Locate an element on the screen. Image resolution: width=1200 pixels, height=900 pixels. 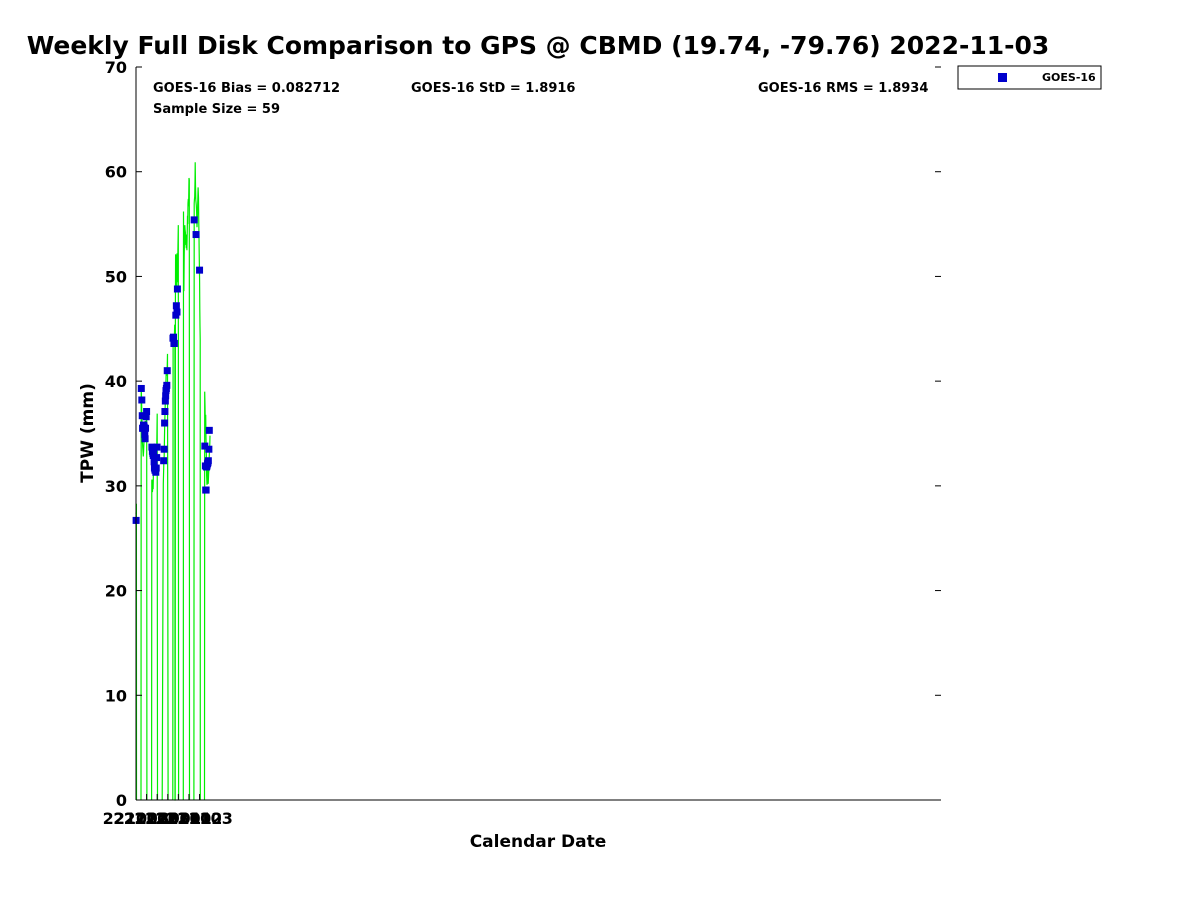
x-tick-label: 221101 is located at coordinates (178, 818).